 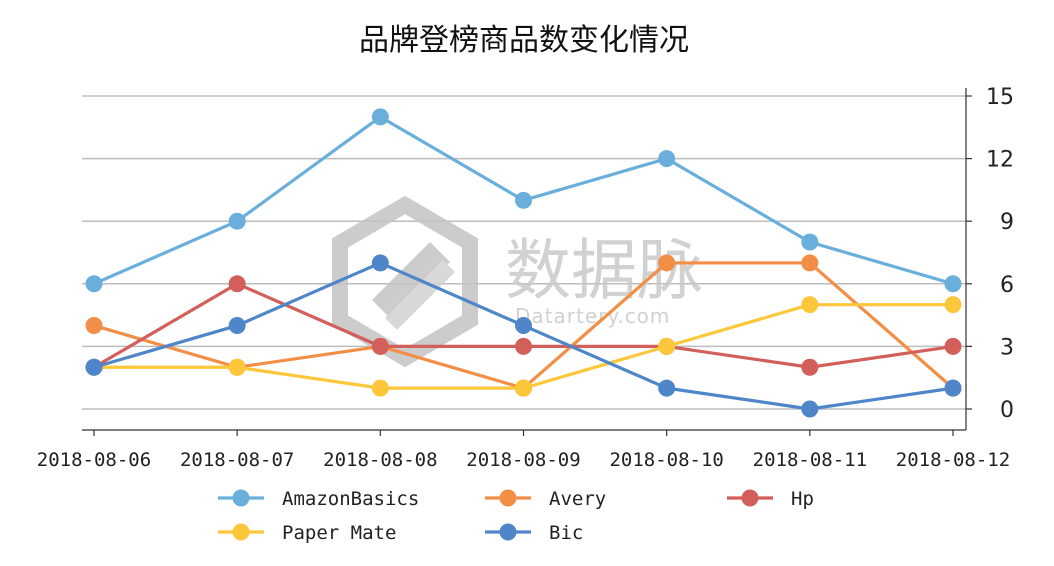 I want to click on y-tick-label: 12, so click(x=1000, y=160).